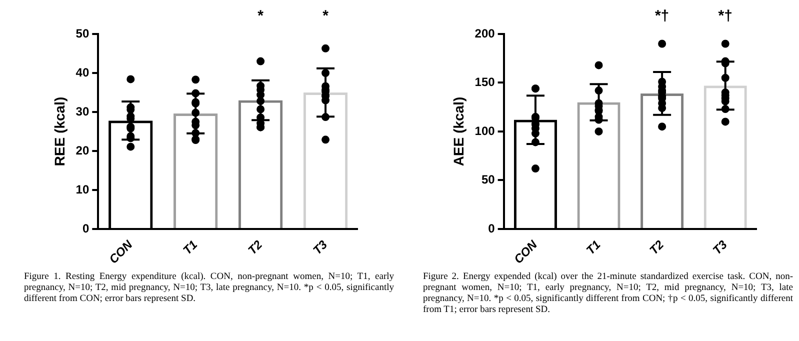 This screenshot has height=341, width=799. What do you see at coordinates (83, 111) in the screenshot?
I see `y-tick-label: 30` at bounding box center [83, 111].